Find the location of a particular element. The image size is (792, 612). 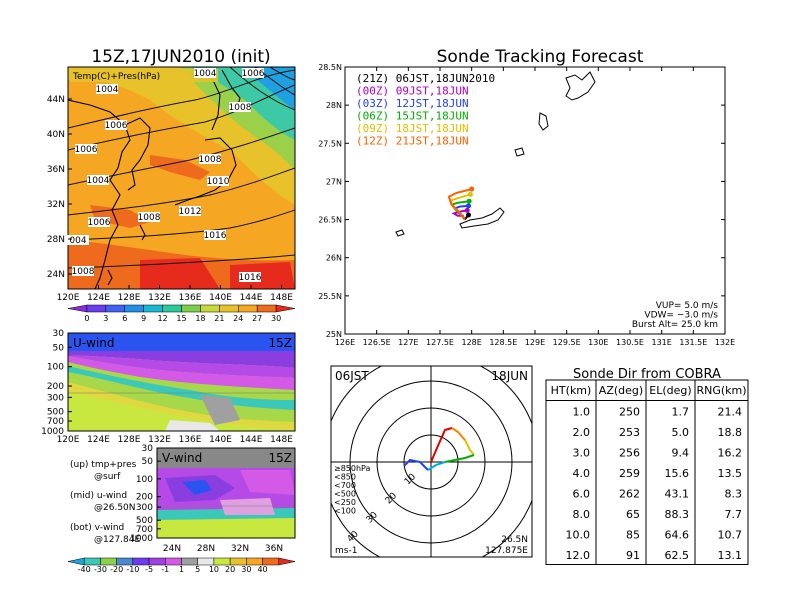

table-cell: 262 is located at coordinates (629, 494).